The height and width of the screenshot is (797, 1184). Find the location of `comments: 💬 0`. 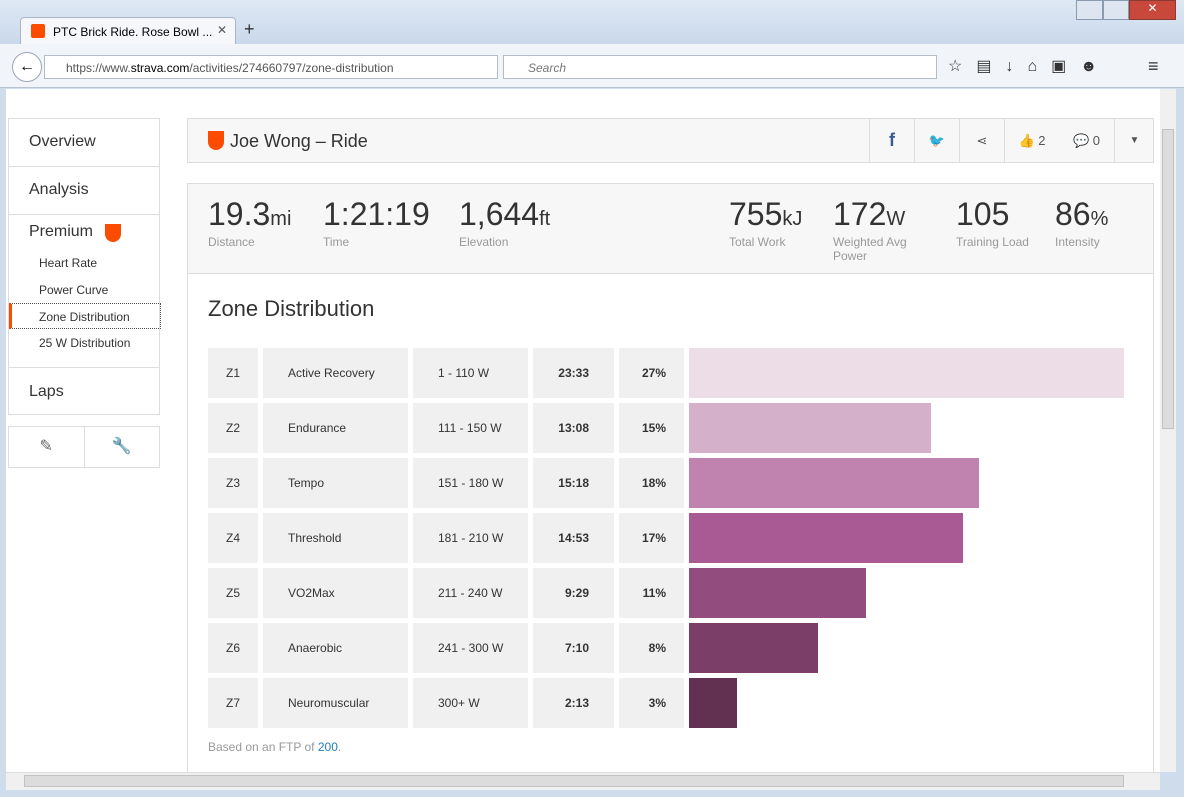

comments: 💬 0 is located at coordinates (1086, 140).